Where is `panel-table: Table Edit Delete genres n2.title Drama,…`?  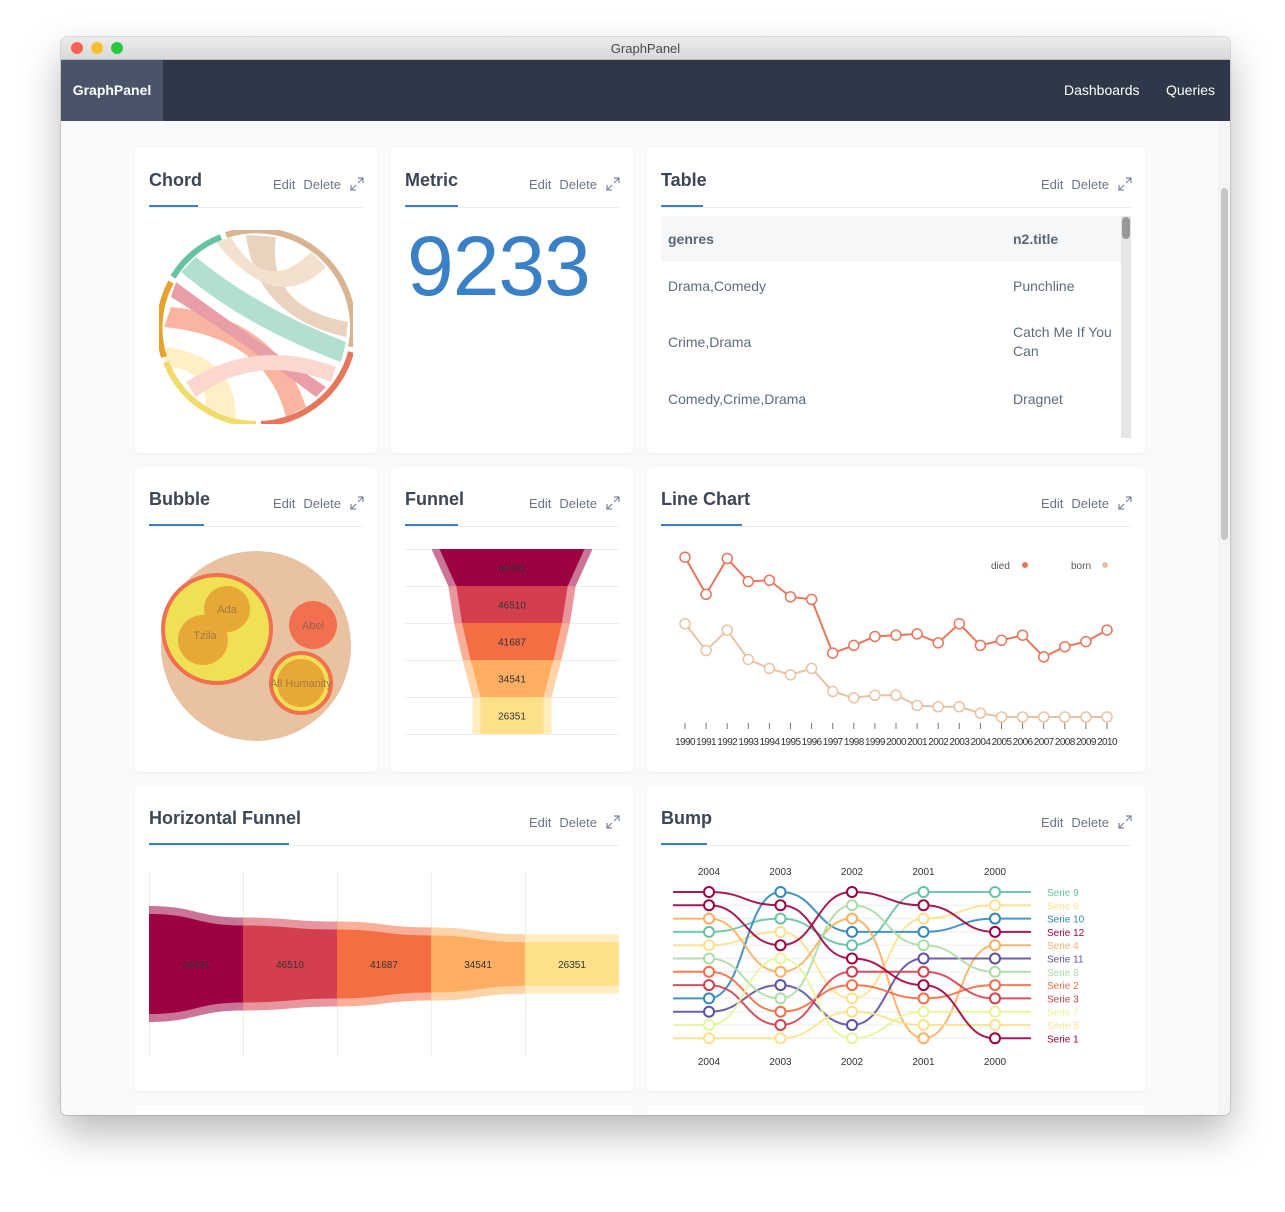 panel-table: Table Edit Delete genres n2.title Drama,… is located at coordinates (896, 300).